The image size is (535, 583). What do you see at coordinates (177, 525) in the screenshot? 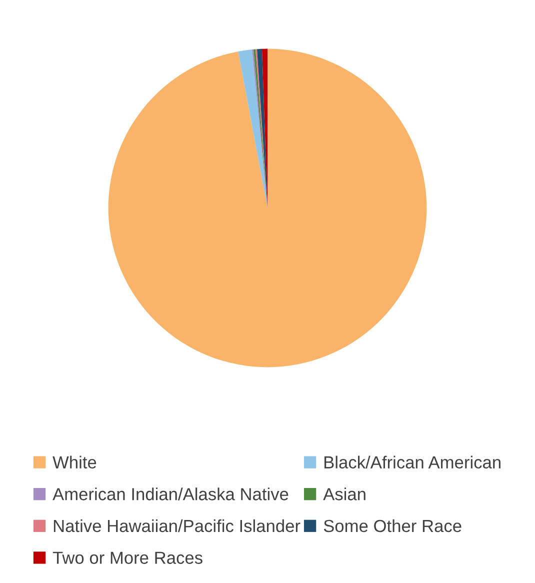
I see `legend-label: Native Hawaiian/Pacific Islander` at bounding box center [177, 525].